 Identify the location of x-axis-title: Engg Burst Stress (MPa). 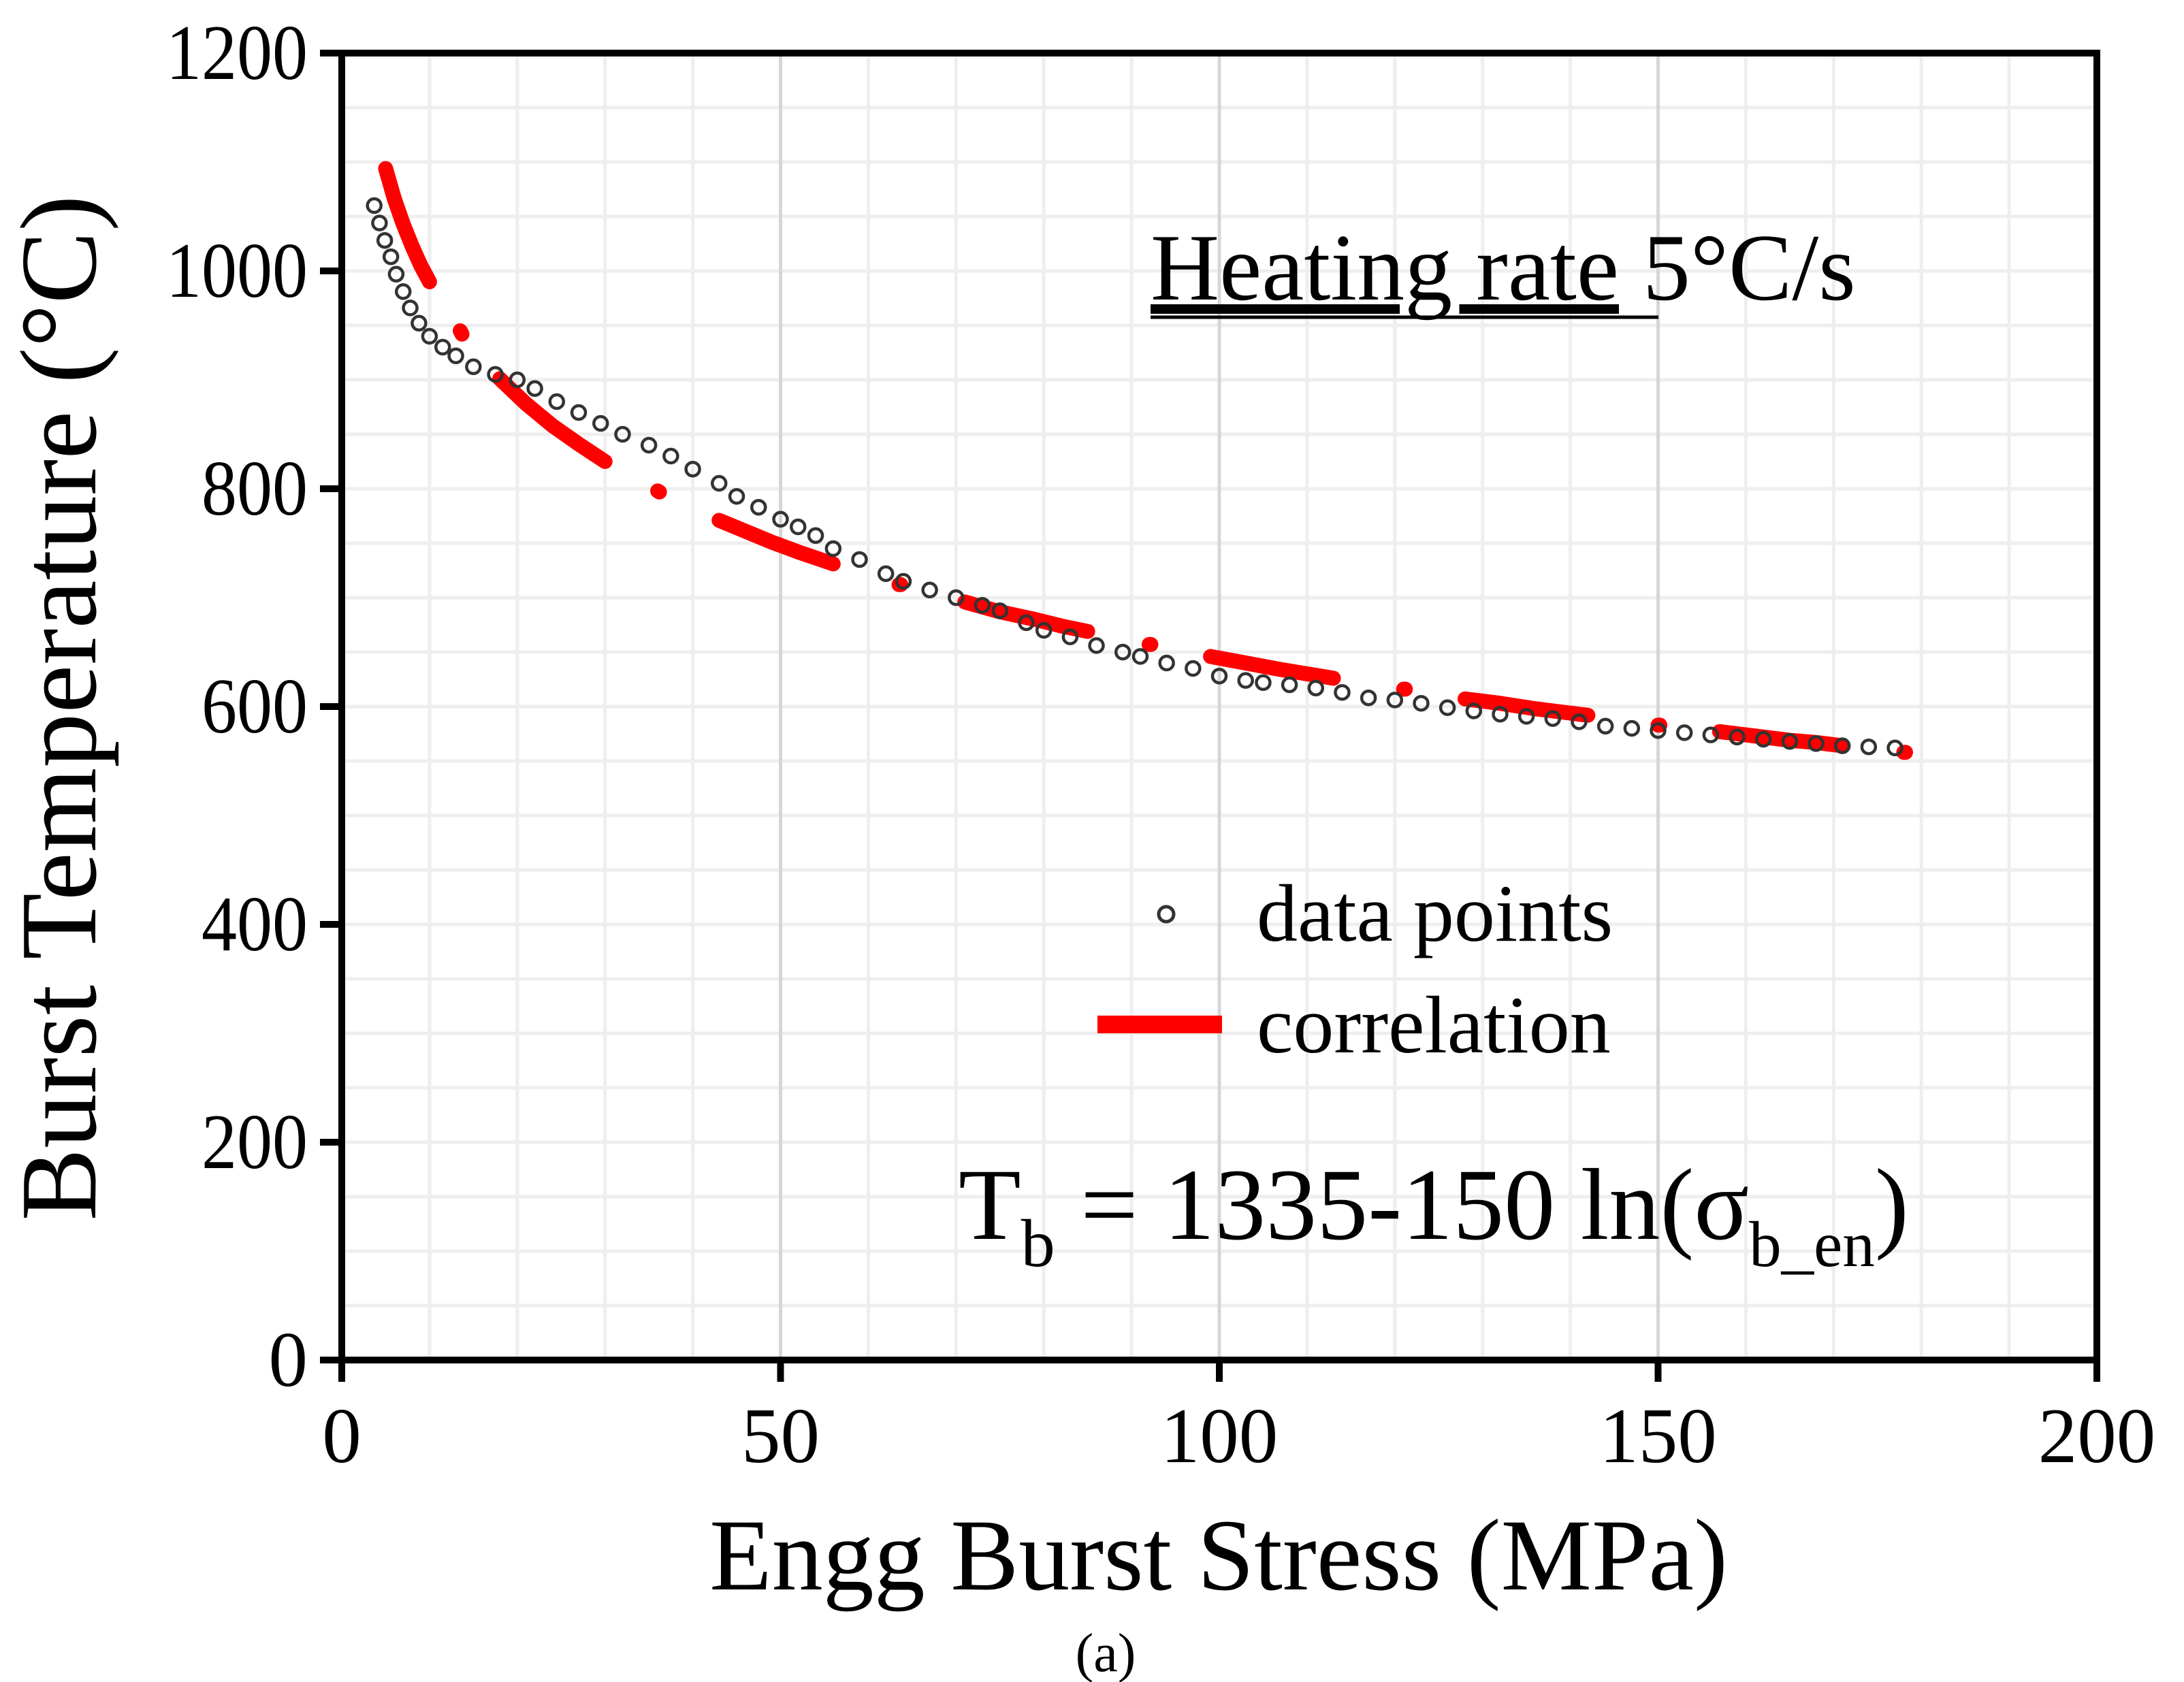
(1219, 1555).